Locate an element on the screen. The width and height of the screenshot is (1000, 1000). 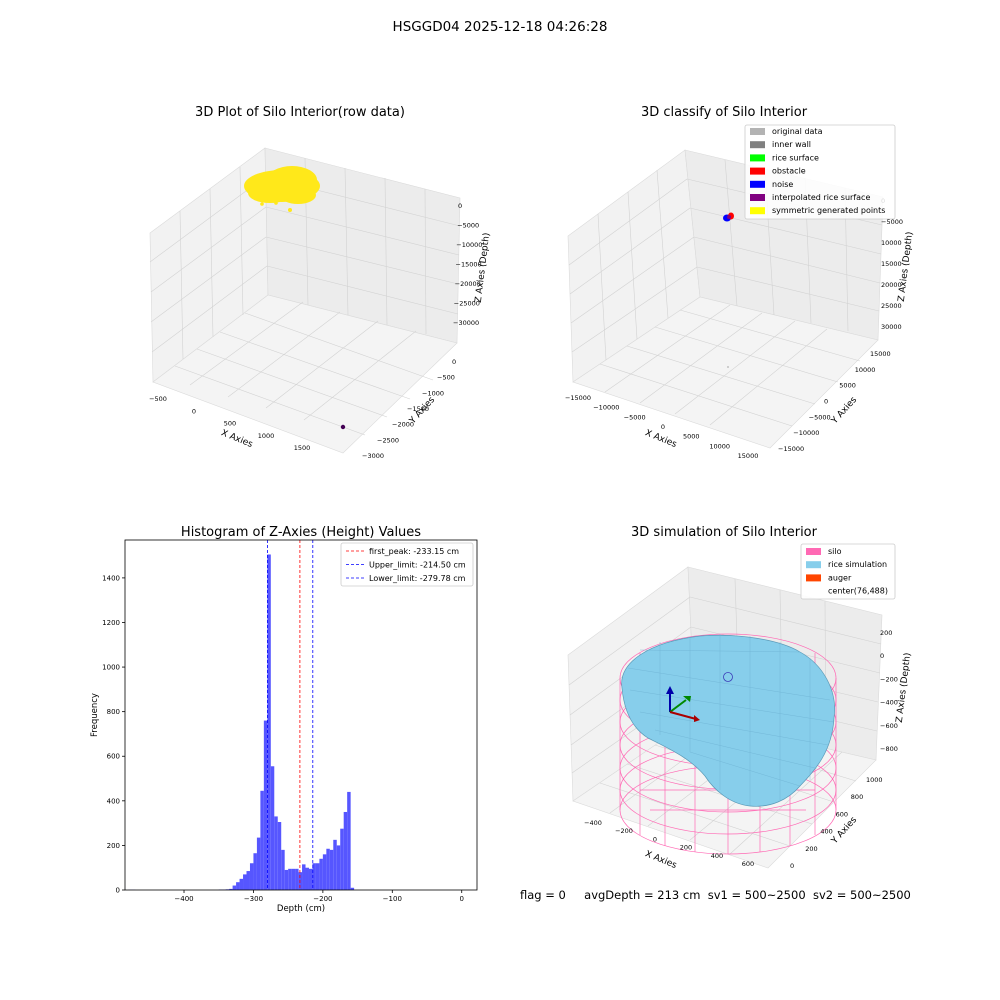
raw-3d-z-ticks: 0 −5000 −10000 −15000 −20000 −25000 −30000 is located at coordinates (467, 264).